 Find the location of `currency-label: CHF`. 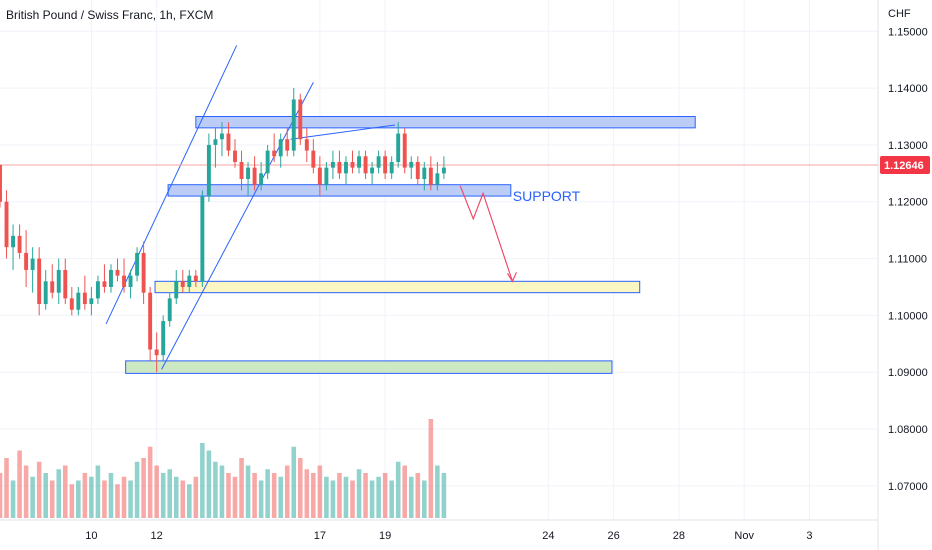

currency-label: CHF is located at coordinates (899, 14).